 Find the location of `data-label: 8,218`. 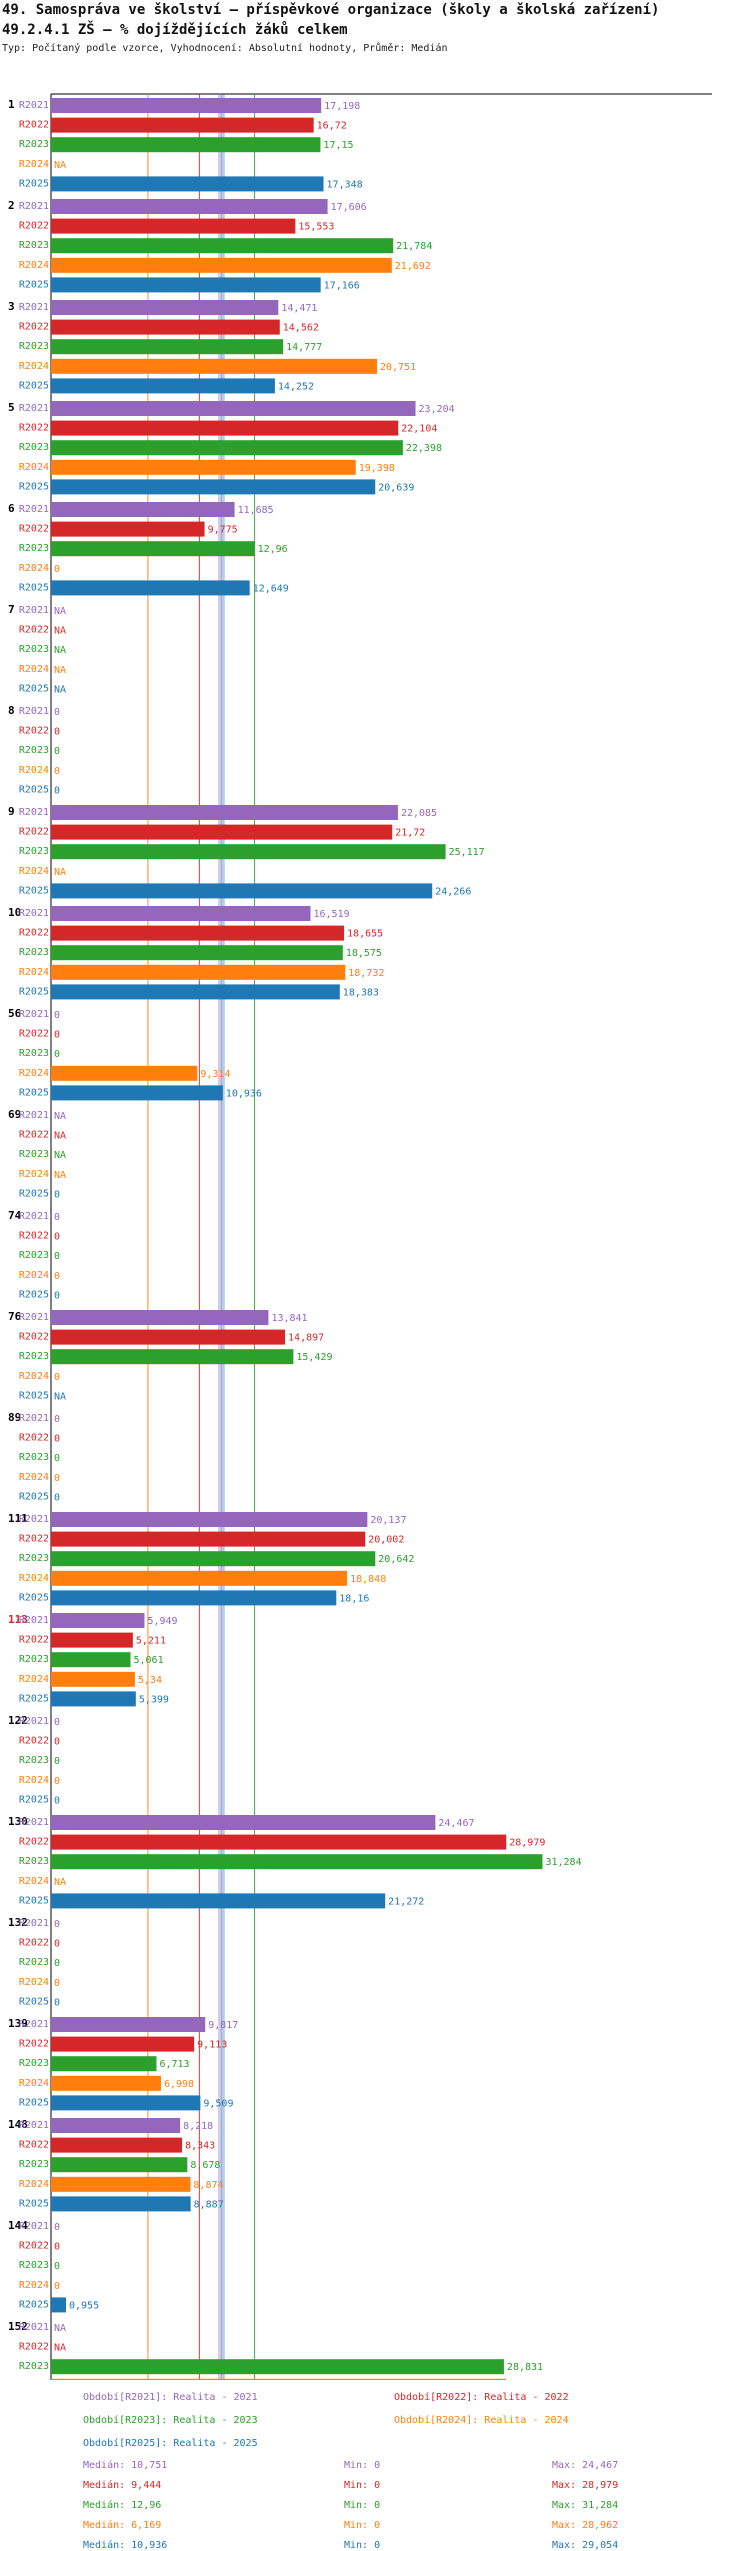

data-label: 8,218 is located at coordinates (198, 2126).